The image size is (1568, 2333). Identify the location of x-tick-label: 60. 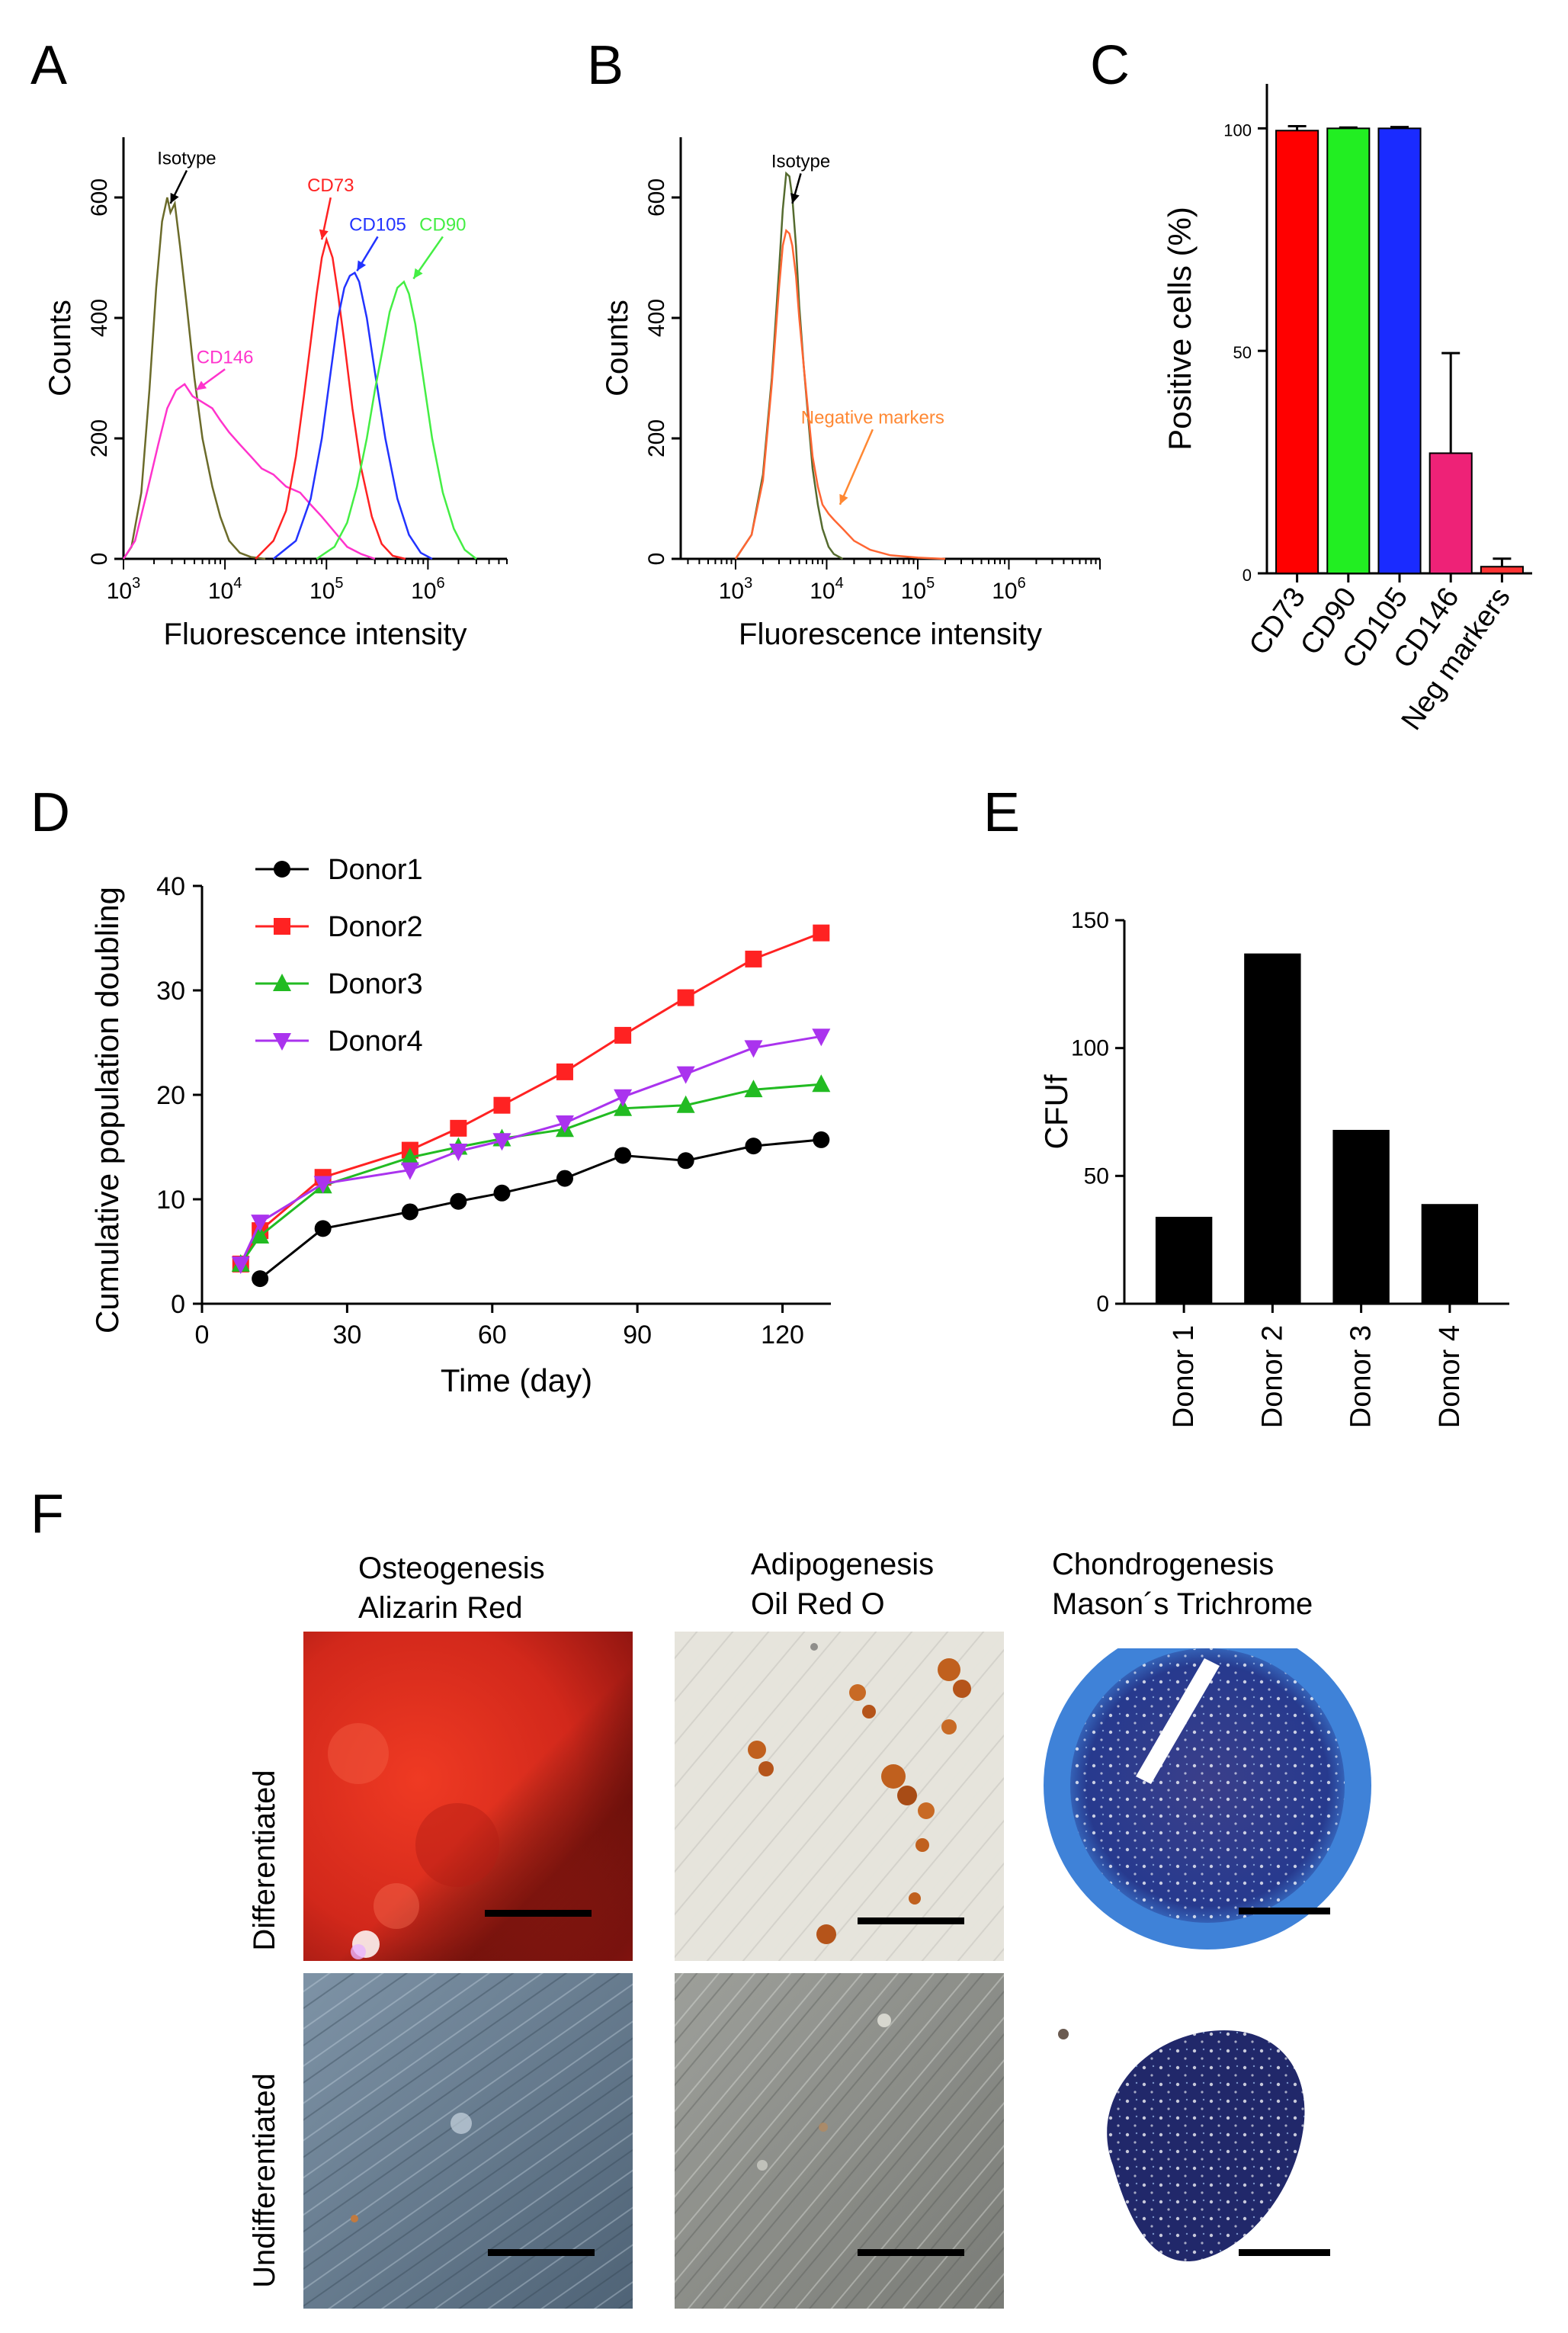
(492, 1335).